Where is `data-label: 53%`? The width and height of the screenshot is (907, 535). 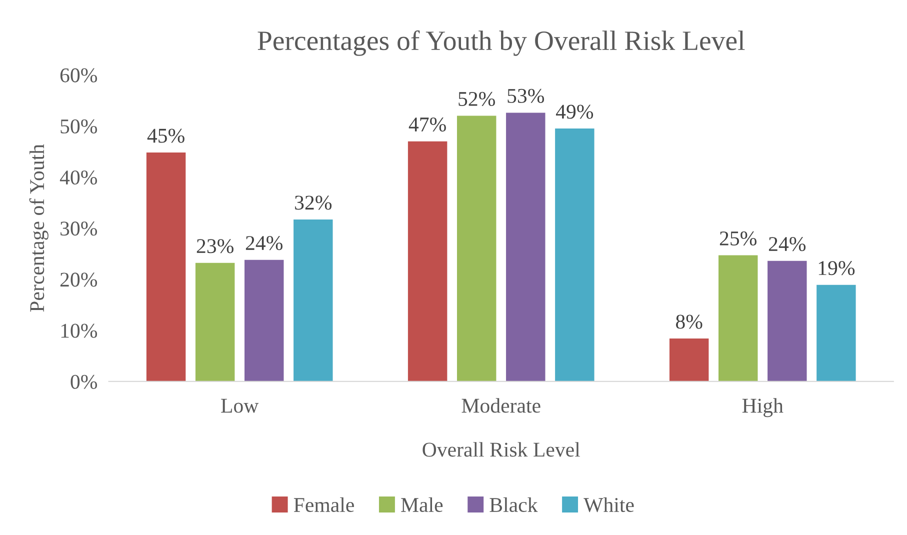 data-label: 53% is located at coordinates (526, 95).